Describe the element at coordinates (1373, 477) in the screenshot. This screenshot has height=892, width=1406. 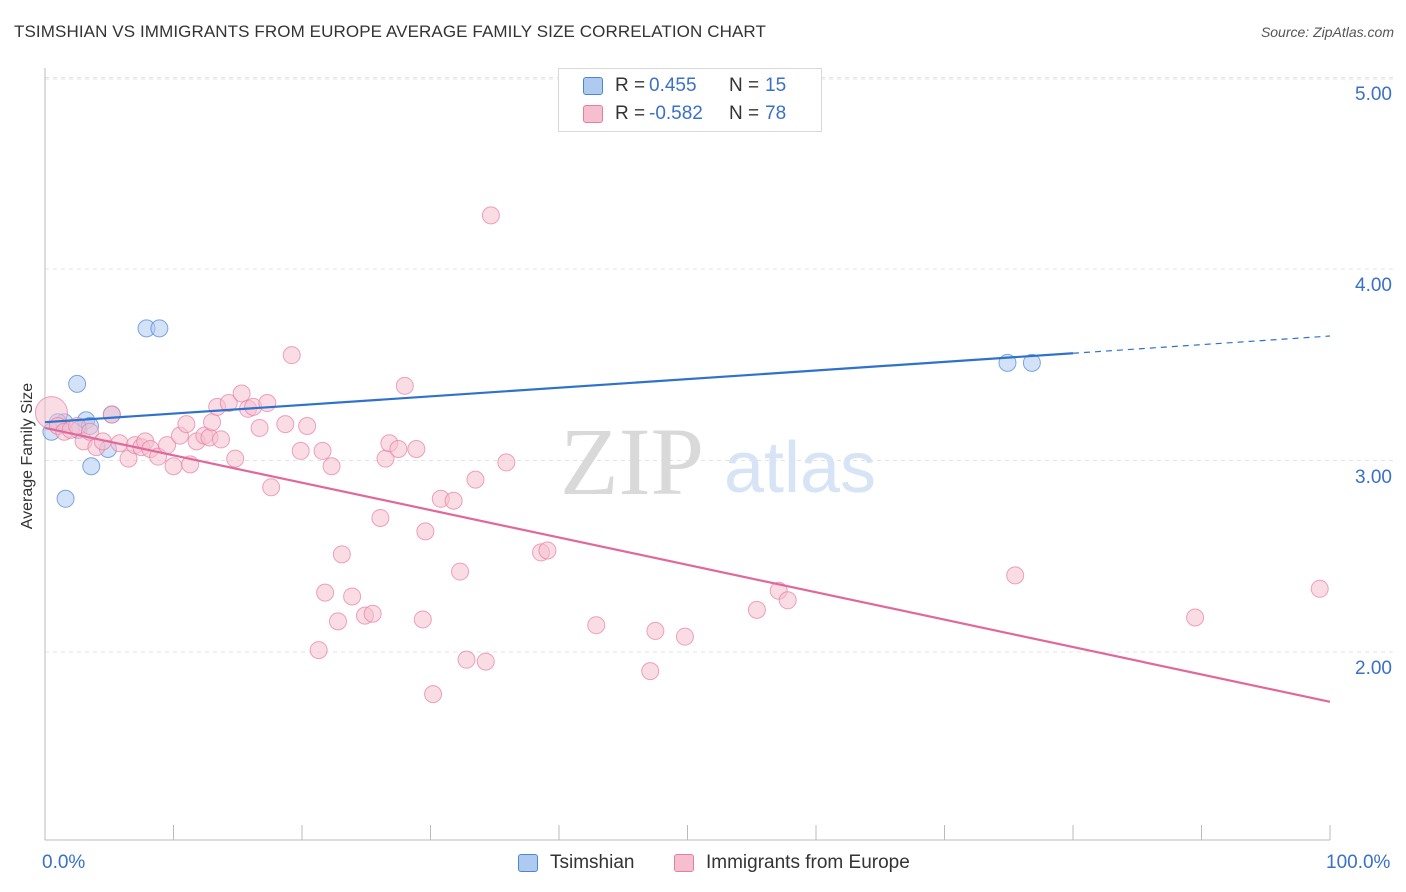
I see `y-tick-label: 3.00` at that location.